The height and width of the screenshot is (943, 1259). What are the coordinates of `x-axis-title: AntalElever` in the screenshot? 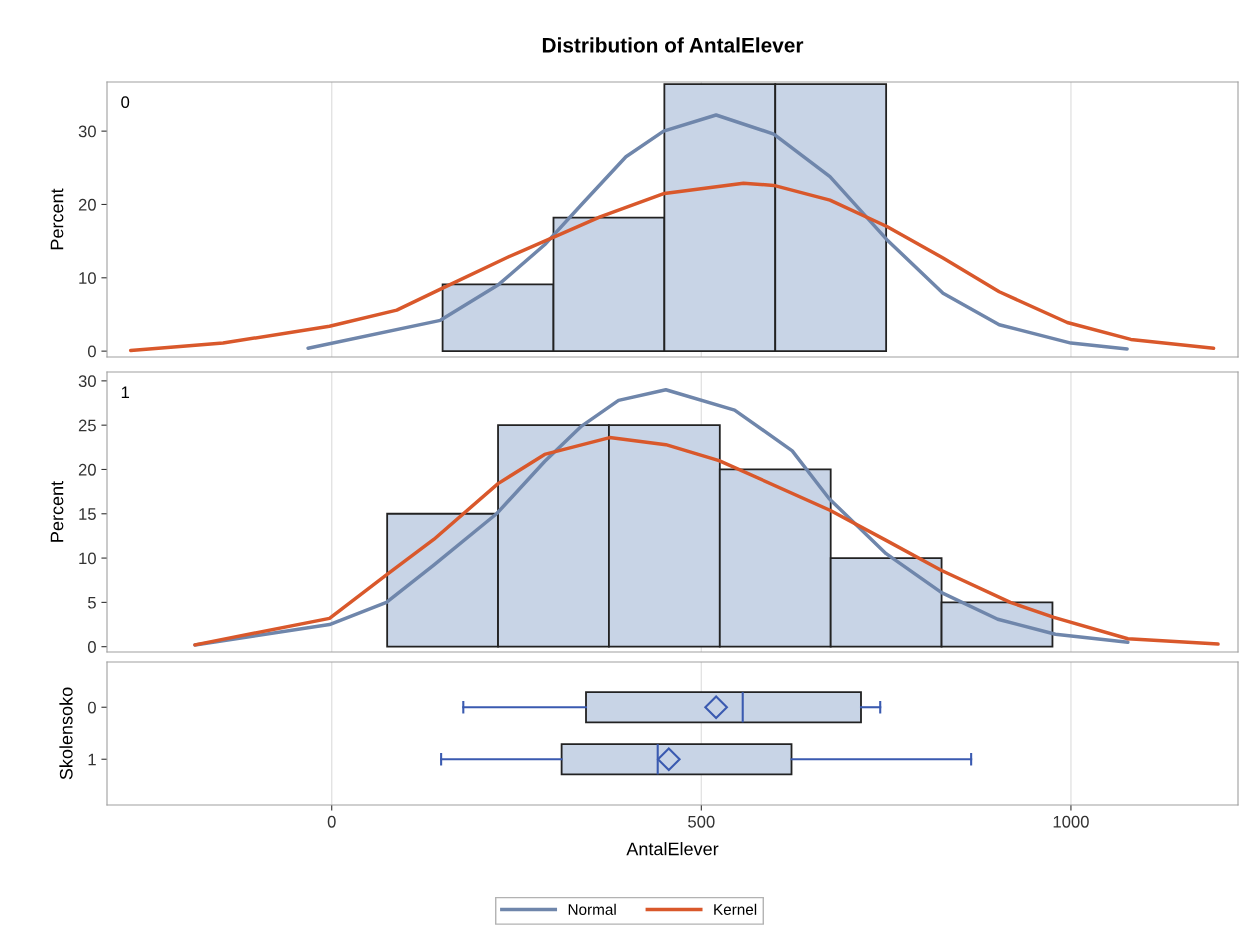 It's located at (672, 849).